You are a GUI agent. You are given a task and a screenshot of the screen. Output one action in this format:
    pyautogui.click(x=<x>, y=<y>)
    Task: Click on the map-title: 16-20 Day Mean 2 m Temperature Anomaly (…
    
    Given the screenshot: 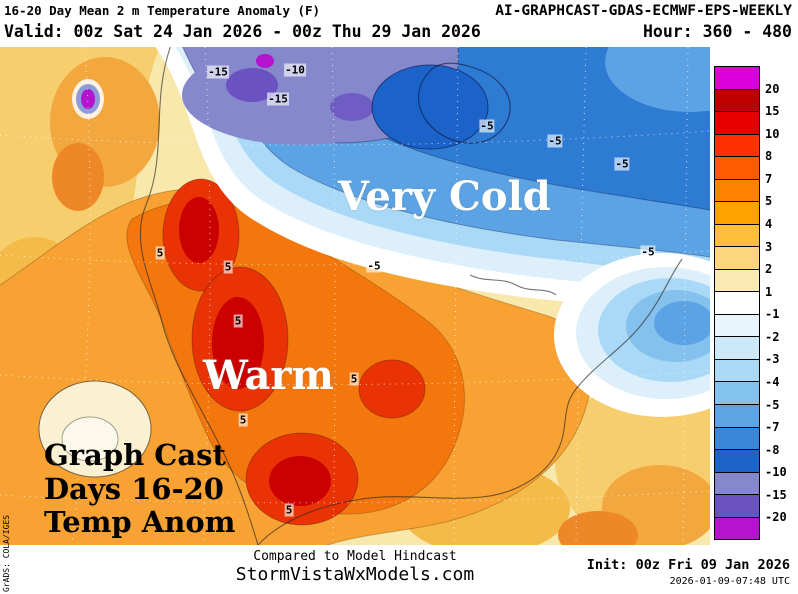 What is the action you would take?
    pyautogui.click(x=162, y=10)
    